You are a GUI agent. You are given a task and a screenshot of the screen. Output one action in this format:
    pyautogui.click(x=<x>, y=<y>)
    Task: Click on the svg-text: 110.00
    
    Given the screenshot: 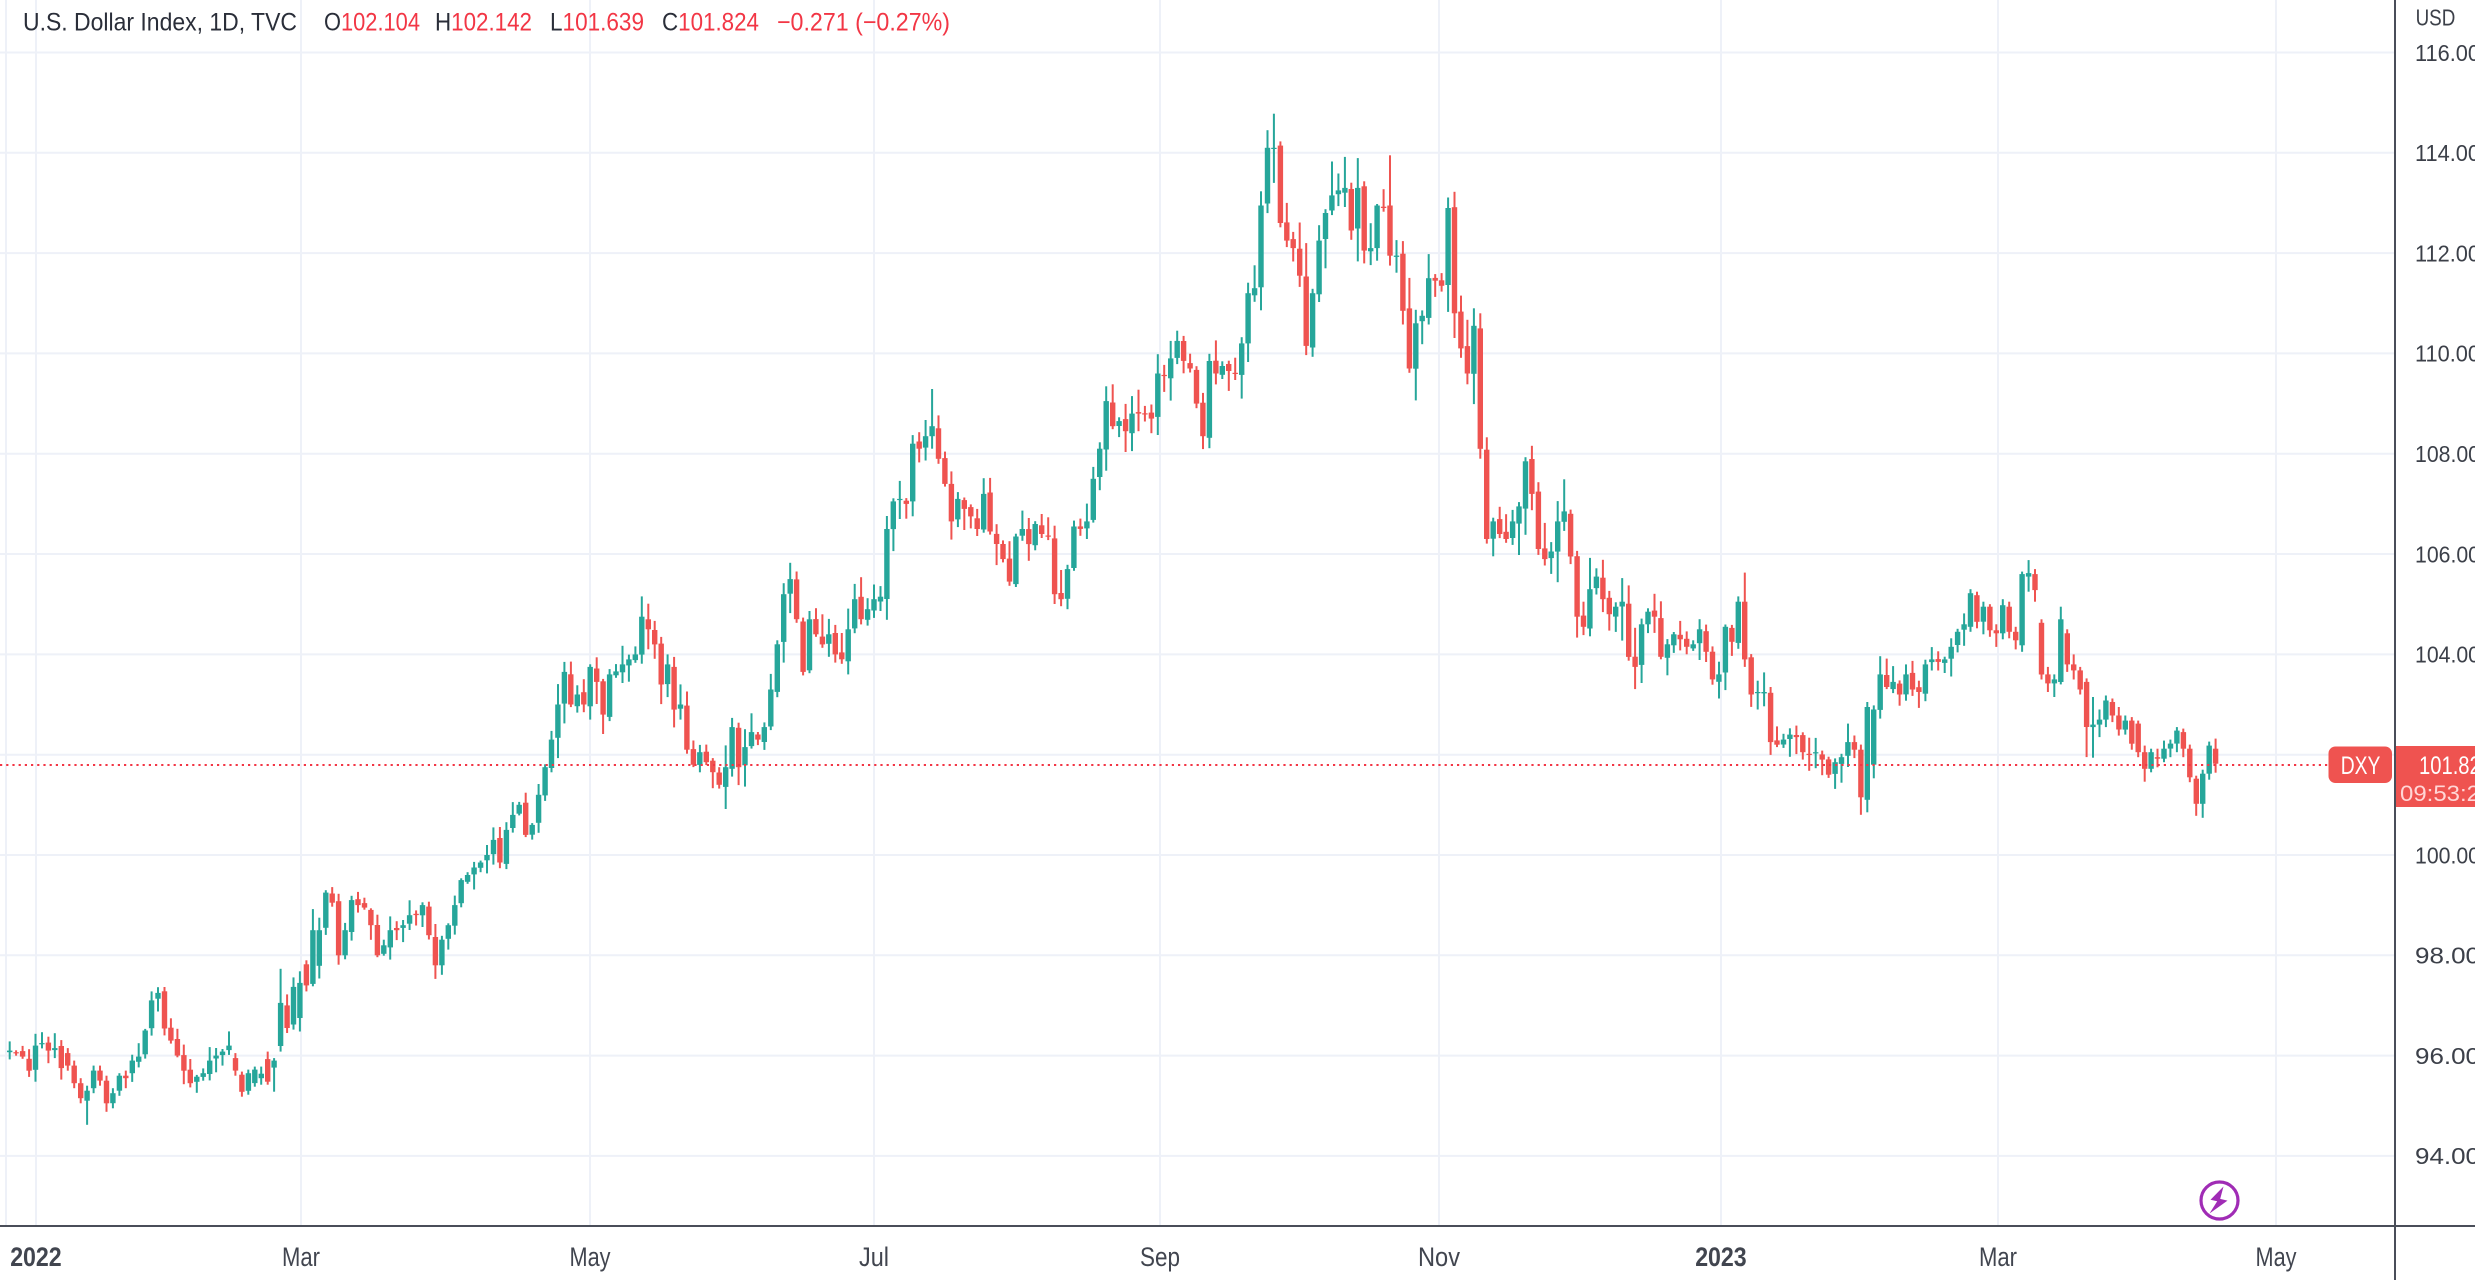 What is the action you would take?
    pyautogui.click(x=2445, y=354)
    